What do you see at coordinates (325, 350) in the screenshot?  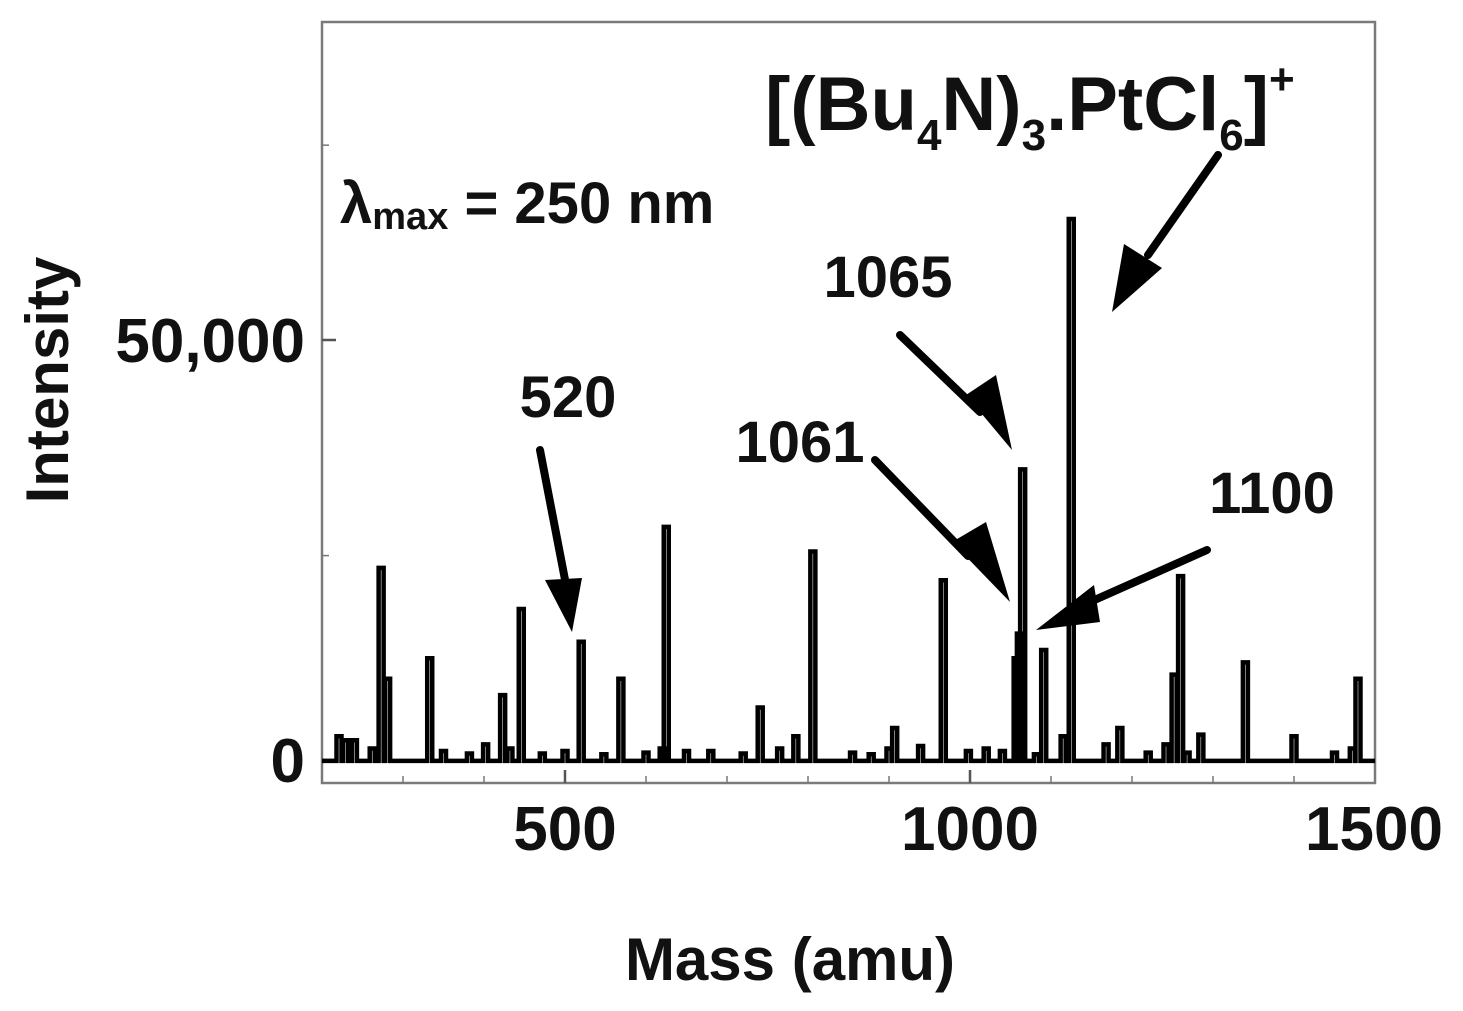 I see `y-minor-ticks` at bounding box center [325, 350].